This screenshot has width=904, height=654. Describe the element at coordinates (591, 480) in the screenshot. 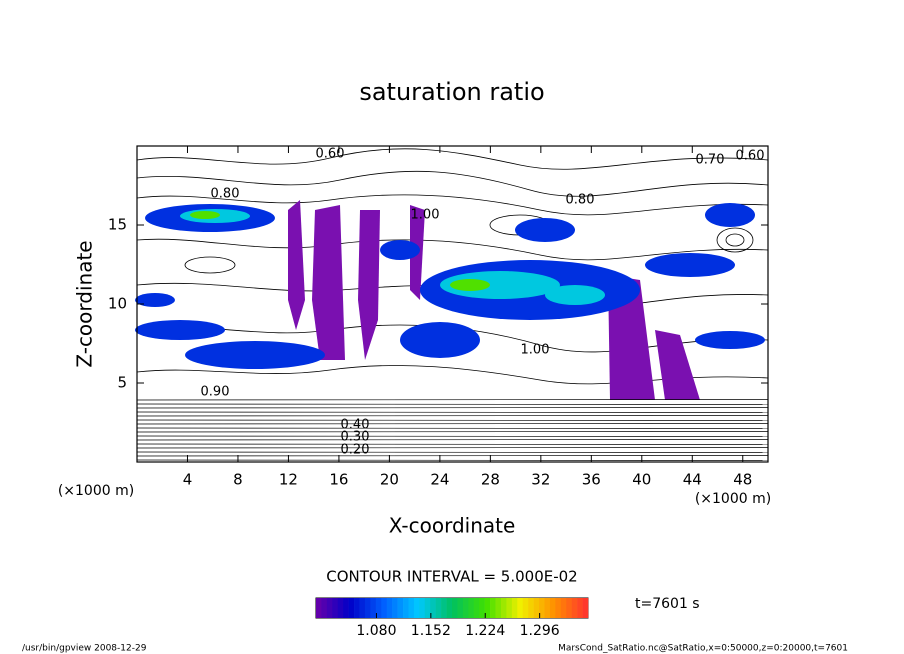

I see `x-tick-label: 36` at that location.